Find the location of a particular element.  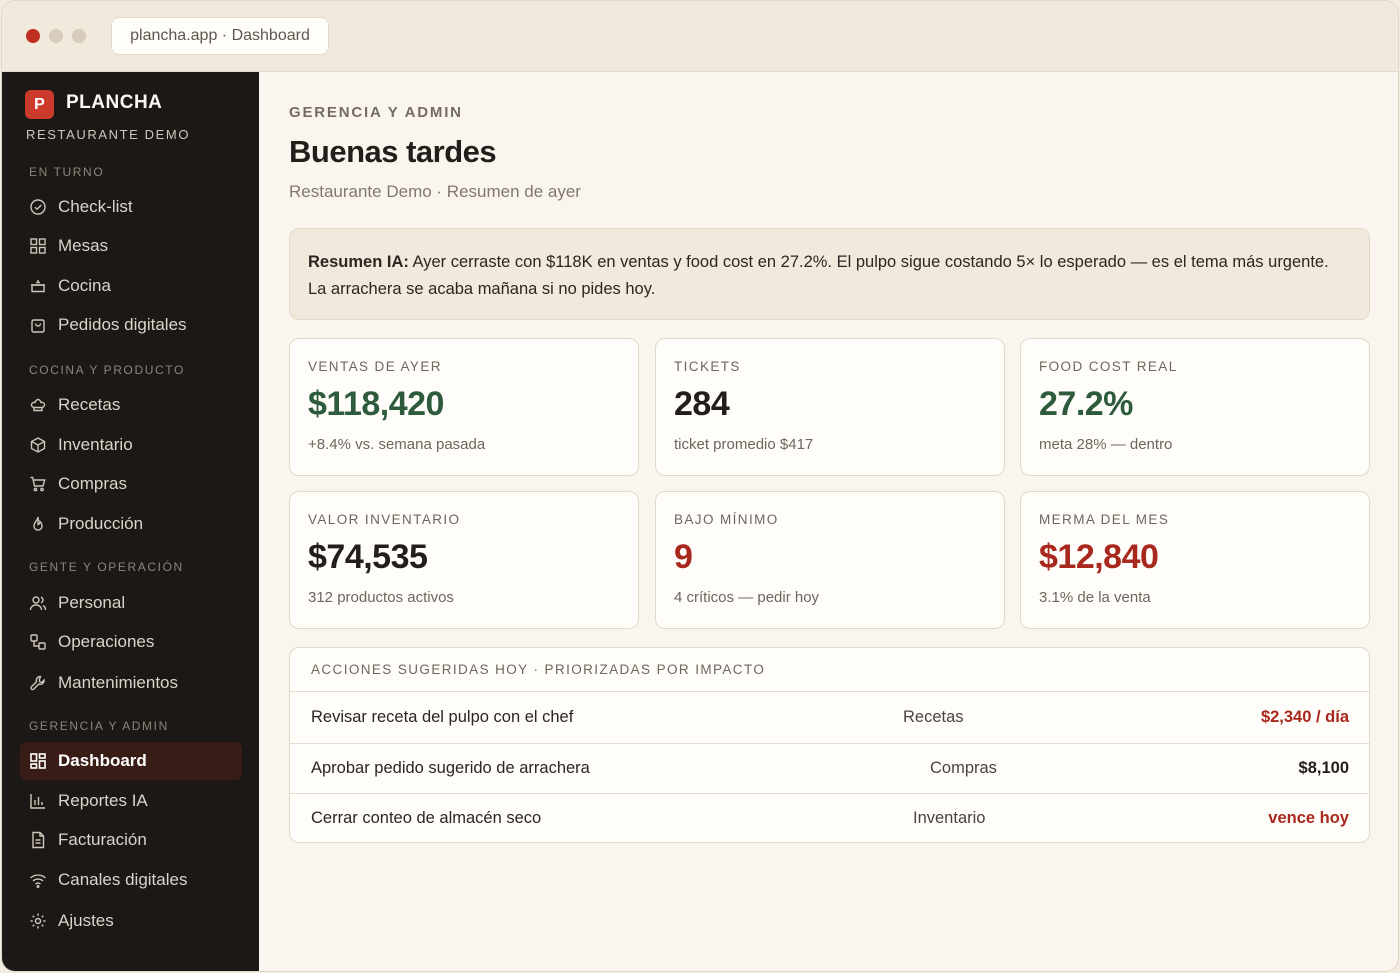

ai-summary-label: Resumen IA: is located at coordinates (358, 262).